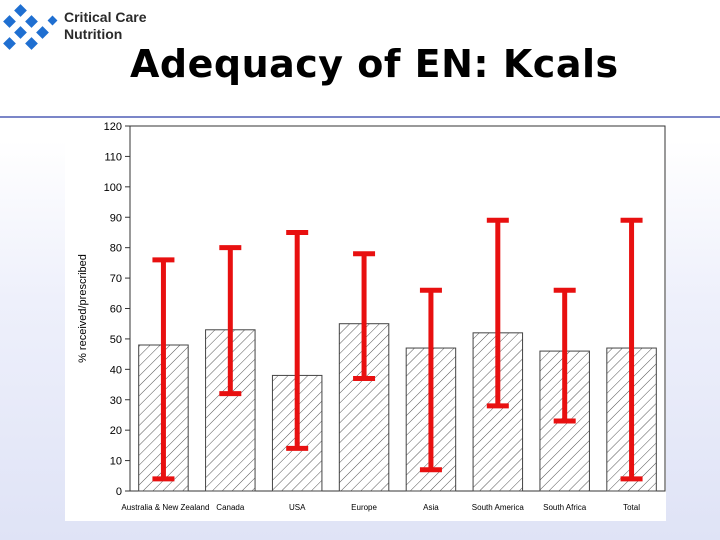 This screenshot has width=720, height=540. Describe the element at coordinates (83, 308) in the screenshot. I see `y-axis-label: % received/prescribed` at that location.